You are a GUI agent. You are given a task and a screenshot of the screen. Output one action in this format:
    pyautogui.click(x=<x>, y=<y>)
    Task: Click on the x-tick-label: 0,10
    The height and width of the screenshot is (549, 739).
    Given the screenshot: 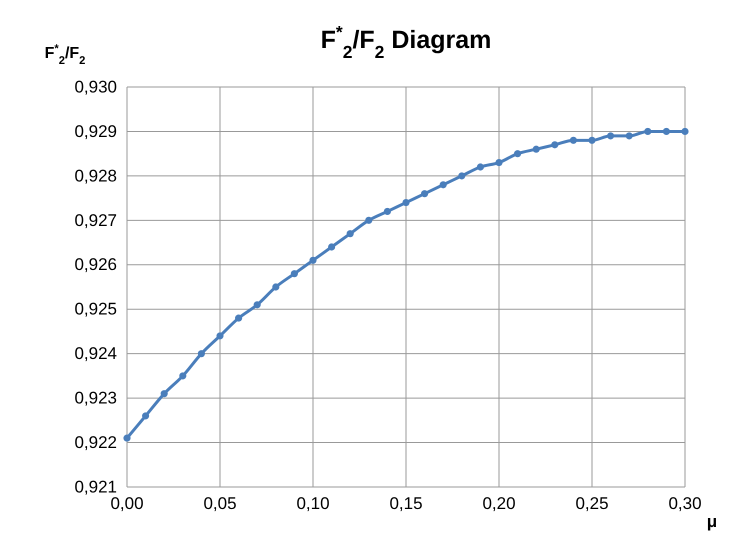 What is the action you would take?
    pyautogui.click(x=313, y=504)
    